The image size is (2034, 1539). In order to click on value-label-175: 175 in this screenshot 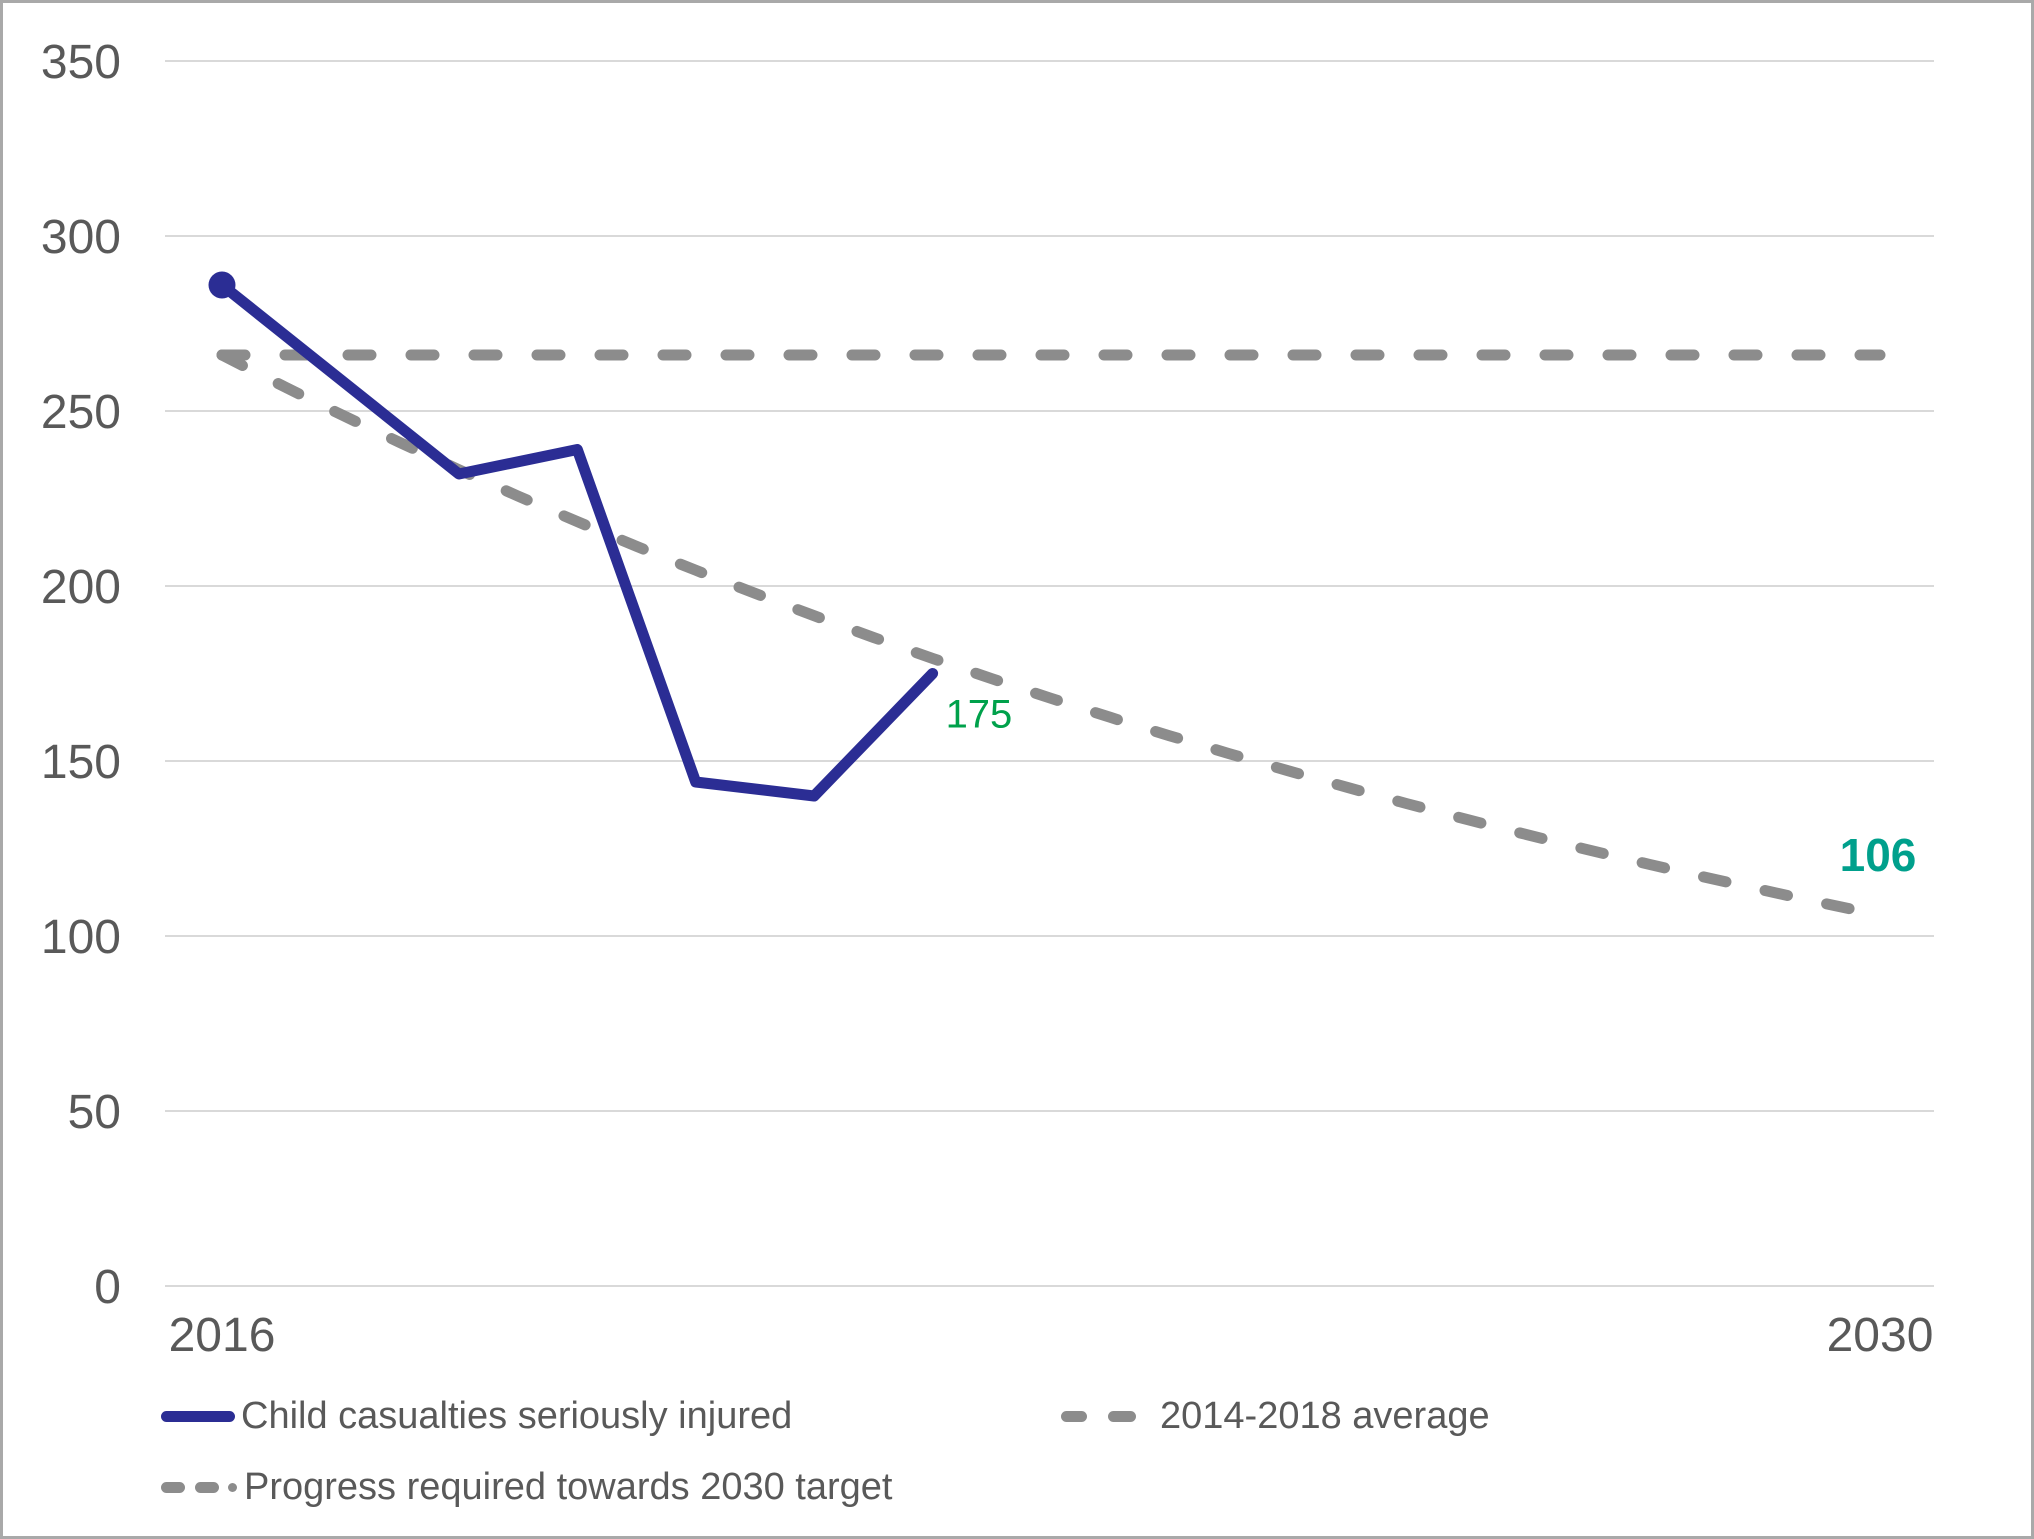, I will do `click(979, 715)`.